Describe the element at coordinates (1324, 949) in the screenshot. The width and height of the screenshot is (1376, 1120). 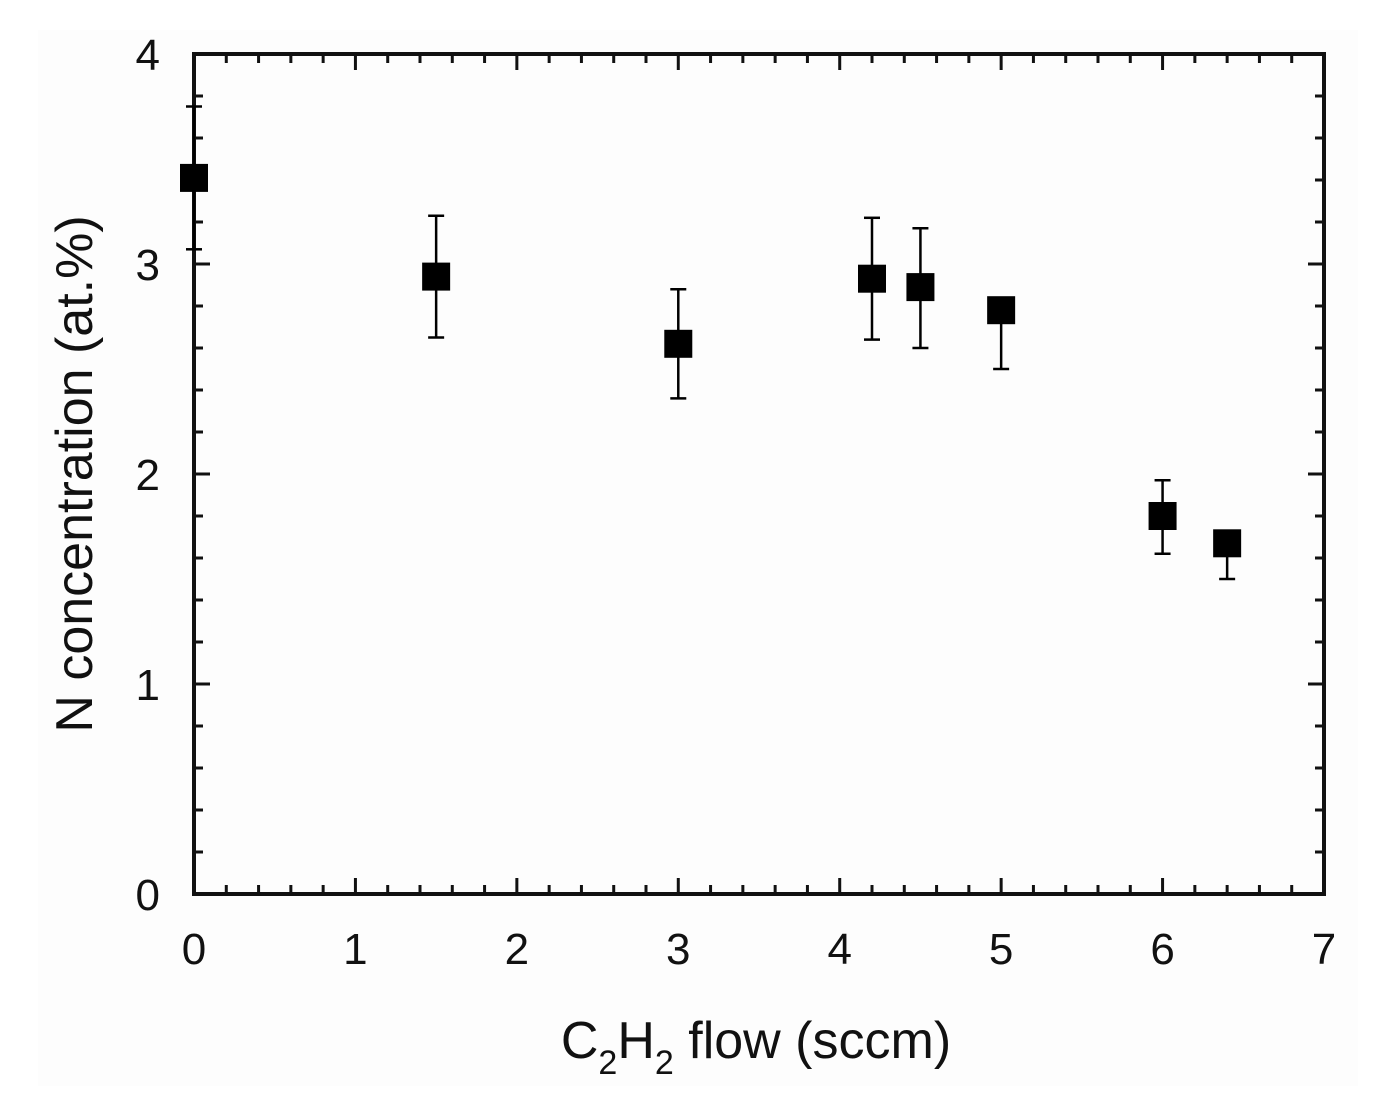
I see `x-tick-label: 7` at that location.